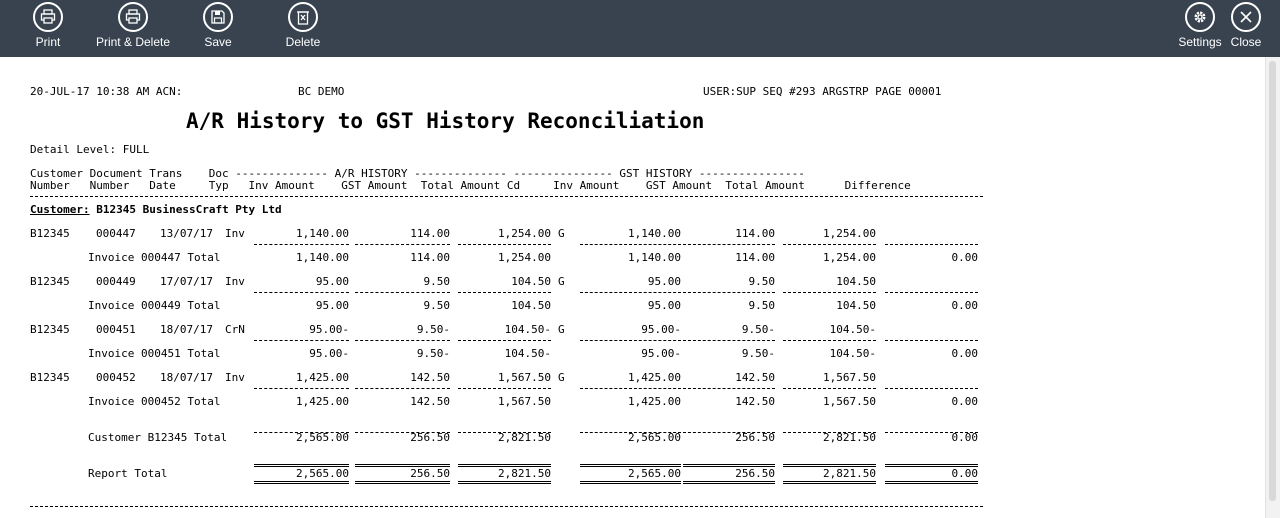 Image resolution: width=1280 pixels, height=518 pixels. I want to click on subtotal-label: Invoice 000449 Total, so click(154, 305).